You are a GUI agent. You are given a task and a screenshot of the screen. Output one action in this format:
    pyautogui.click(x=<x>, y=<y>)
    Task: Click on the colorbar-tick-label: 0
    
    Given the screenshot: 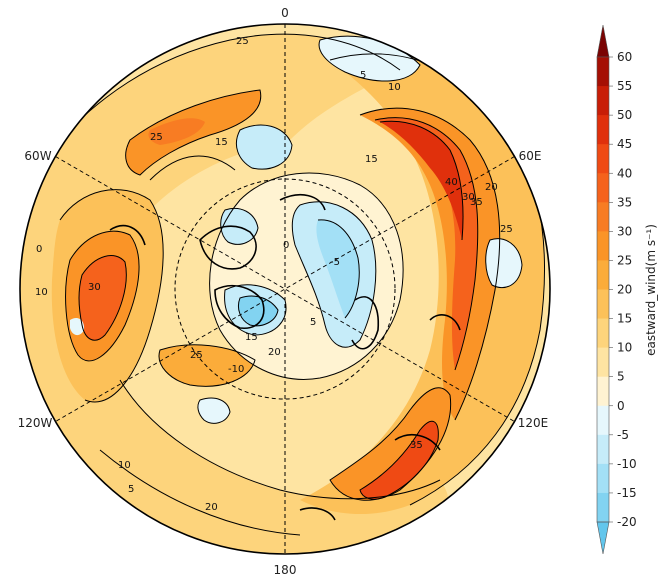 What is the action you would take?
    pyautogui.click(x=621, y=406)
    